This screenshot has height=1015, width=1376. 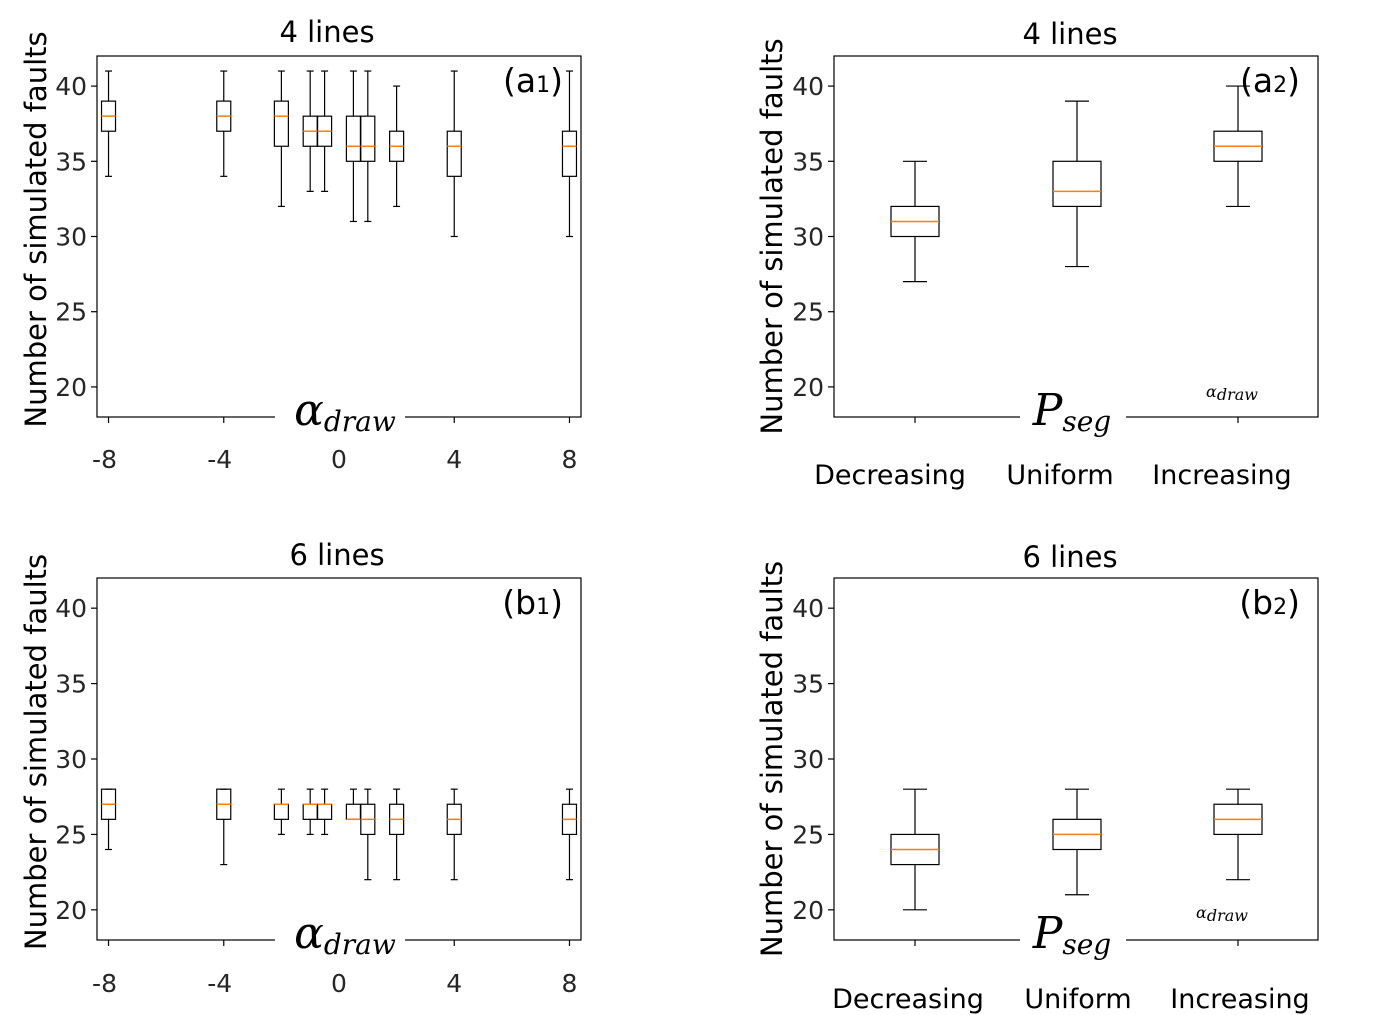 I want to click on panel-label: (a2), so click(x=1270, y=80).